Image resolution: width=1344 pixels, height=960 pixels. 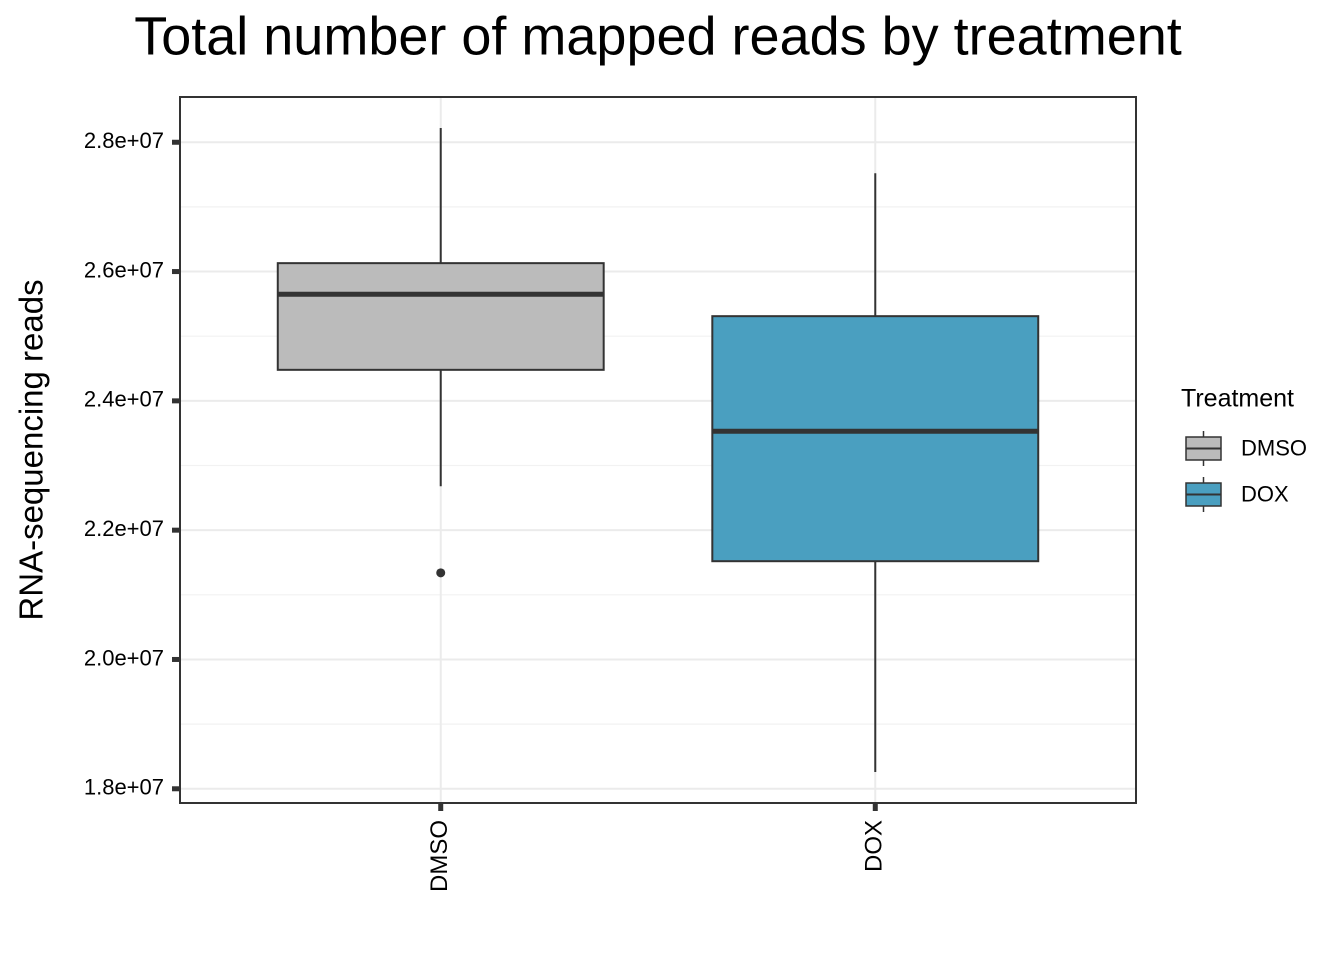 What do you see at coordinates (31, 449) in the screenshot?
I see `y-axis-label: RNA-sequencing reads` at bounding box center [31, 449].